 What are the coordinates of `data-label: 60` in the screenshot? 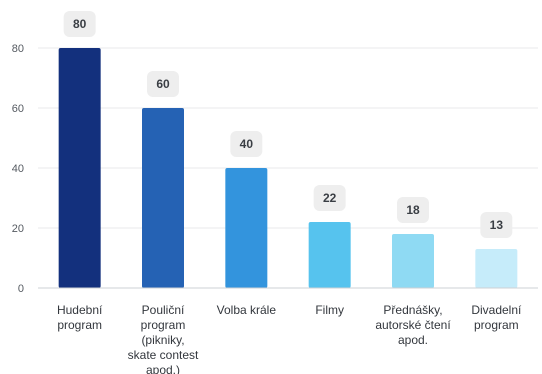 It's located at (163, 84).